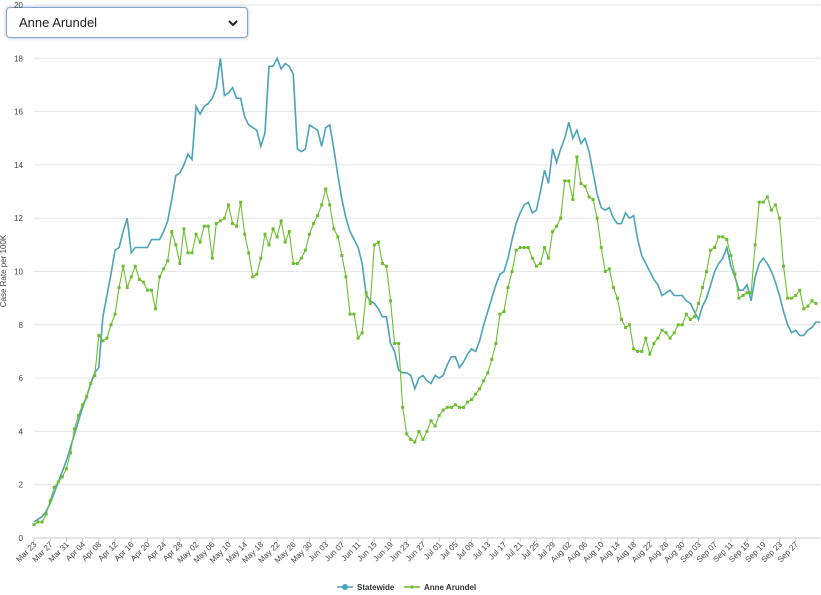 Image resolution: width=821 pixels, height=595 pixels. I want to click on legend-item-statewide: Statewide, so click(366, 587).